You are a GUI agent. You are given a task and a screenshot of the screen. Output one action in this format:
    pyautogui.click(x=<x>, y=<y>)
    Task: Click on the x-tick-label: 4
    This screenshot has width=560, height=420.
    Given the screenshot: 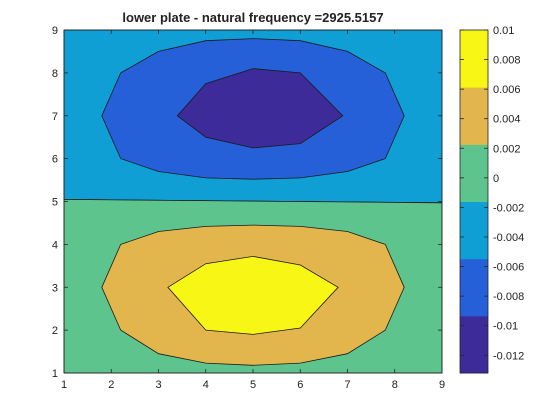 What is the action you would take?
    pyautogui.click(x=206, y=385)
    